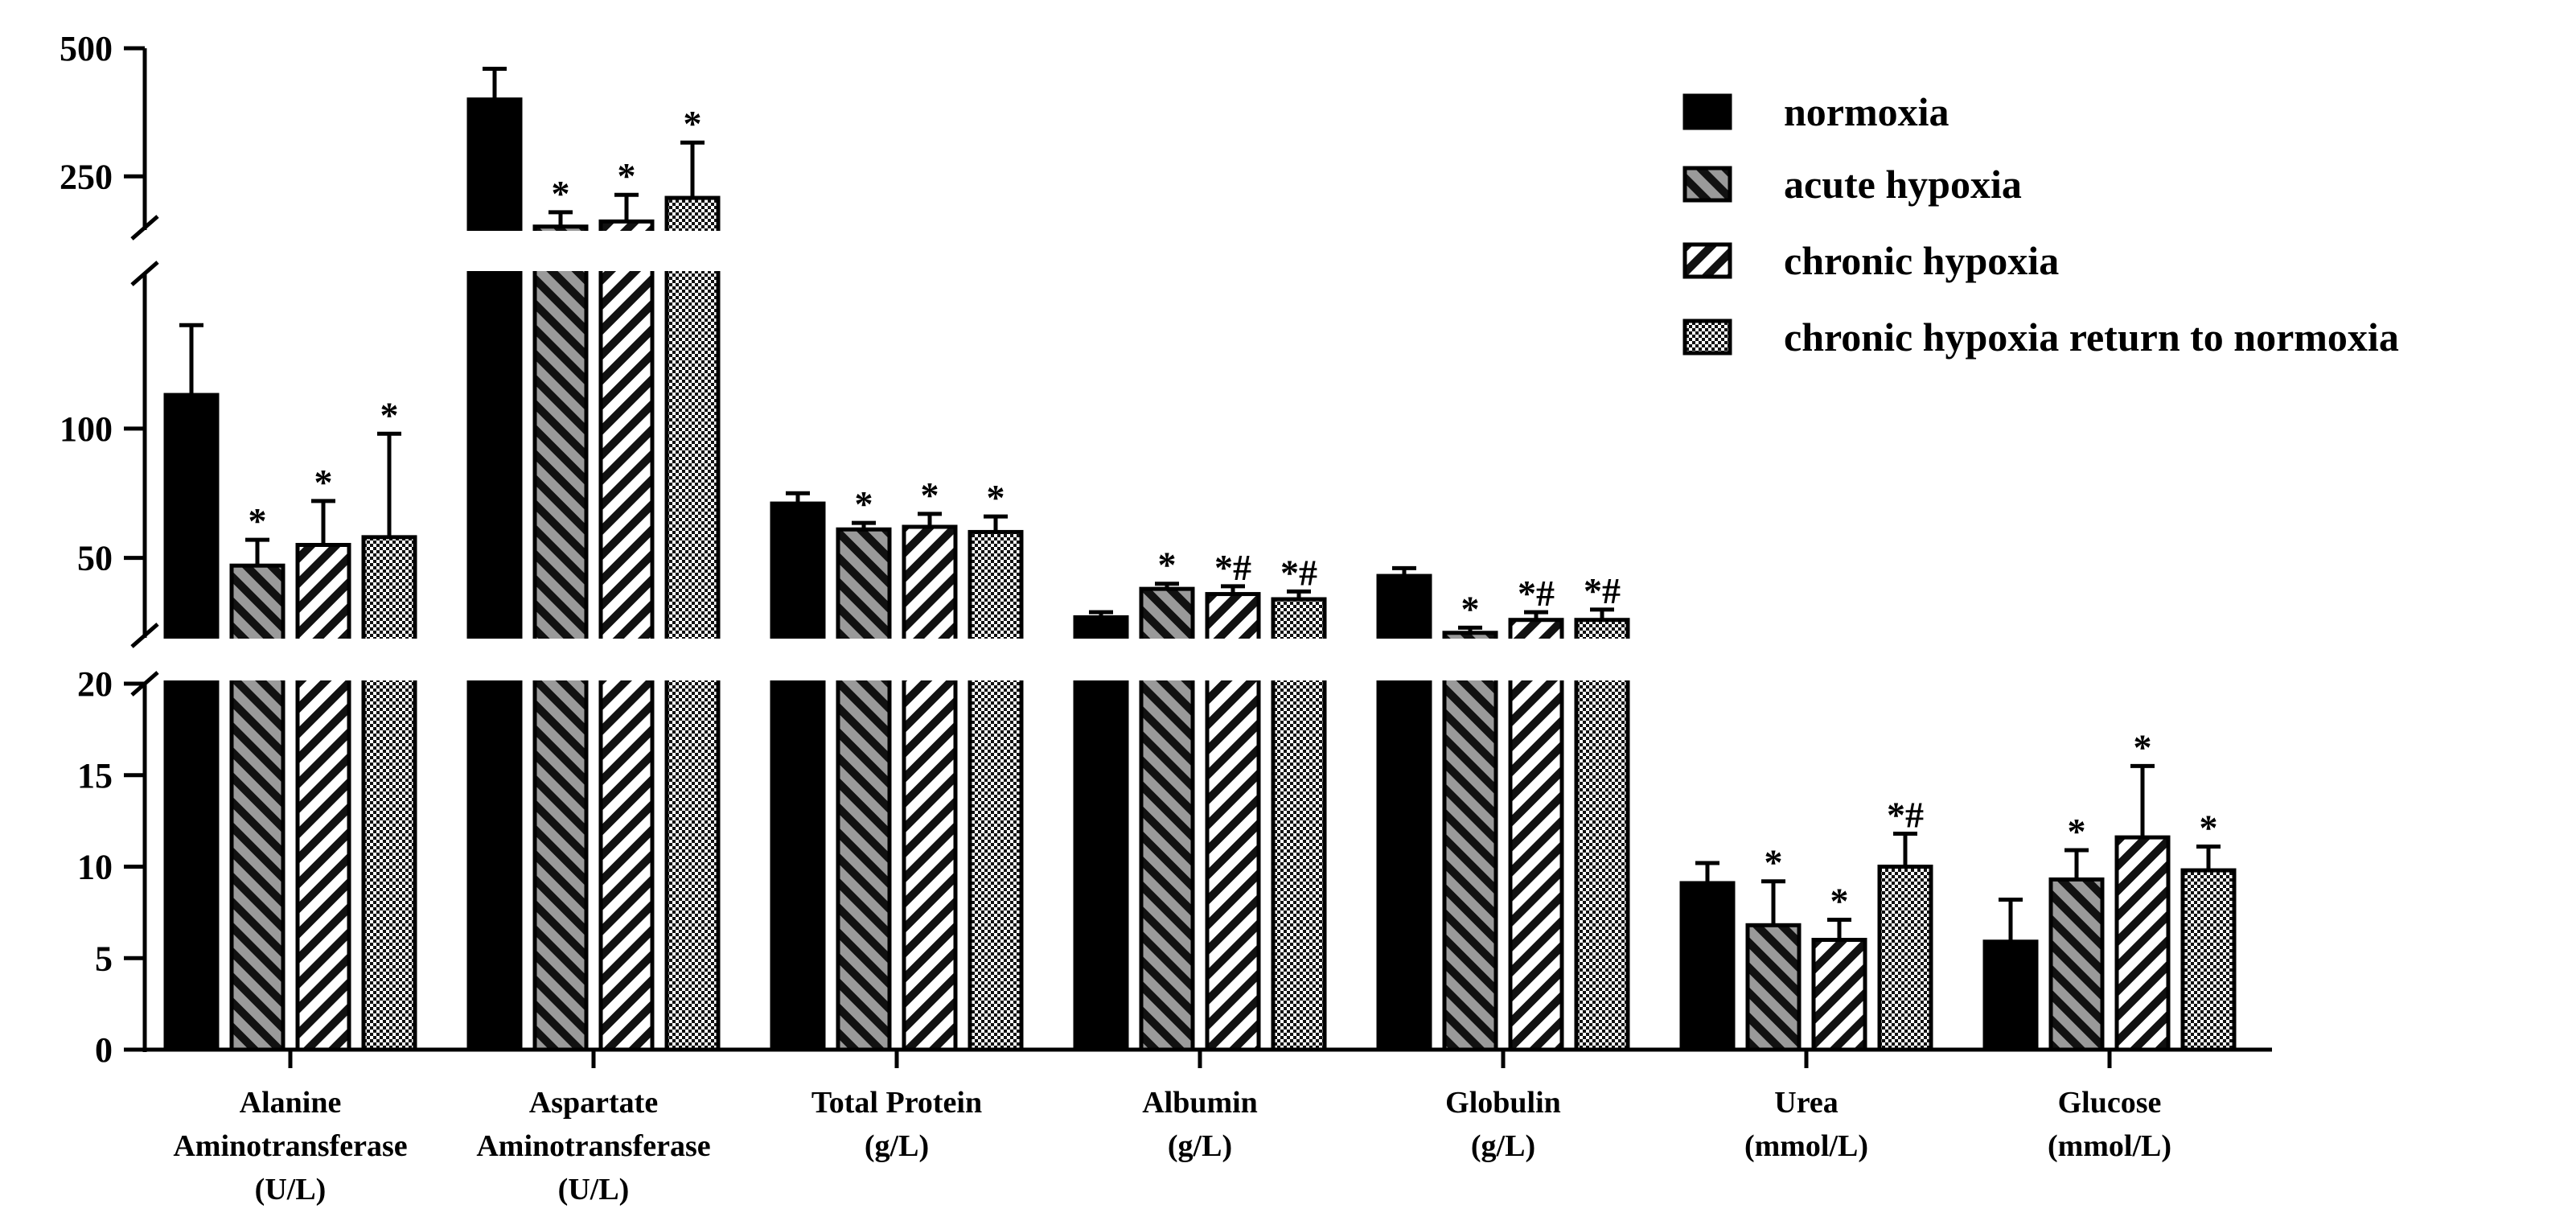  Describe the element at coordinates (104, 1050) in the screenshot. I see `y-tick-label: 0` at that location.